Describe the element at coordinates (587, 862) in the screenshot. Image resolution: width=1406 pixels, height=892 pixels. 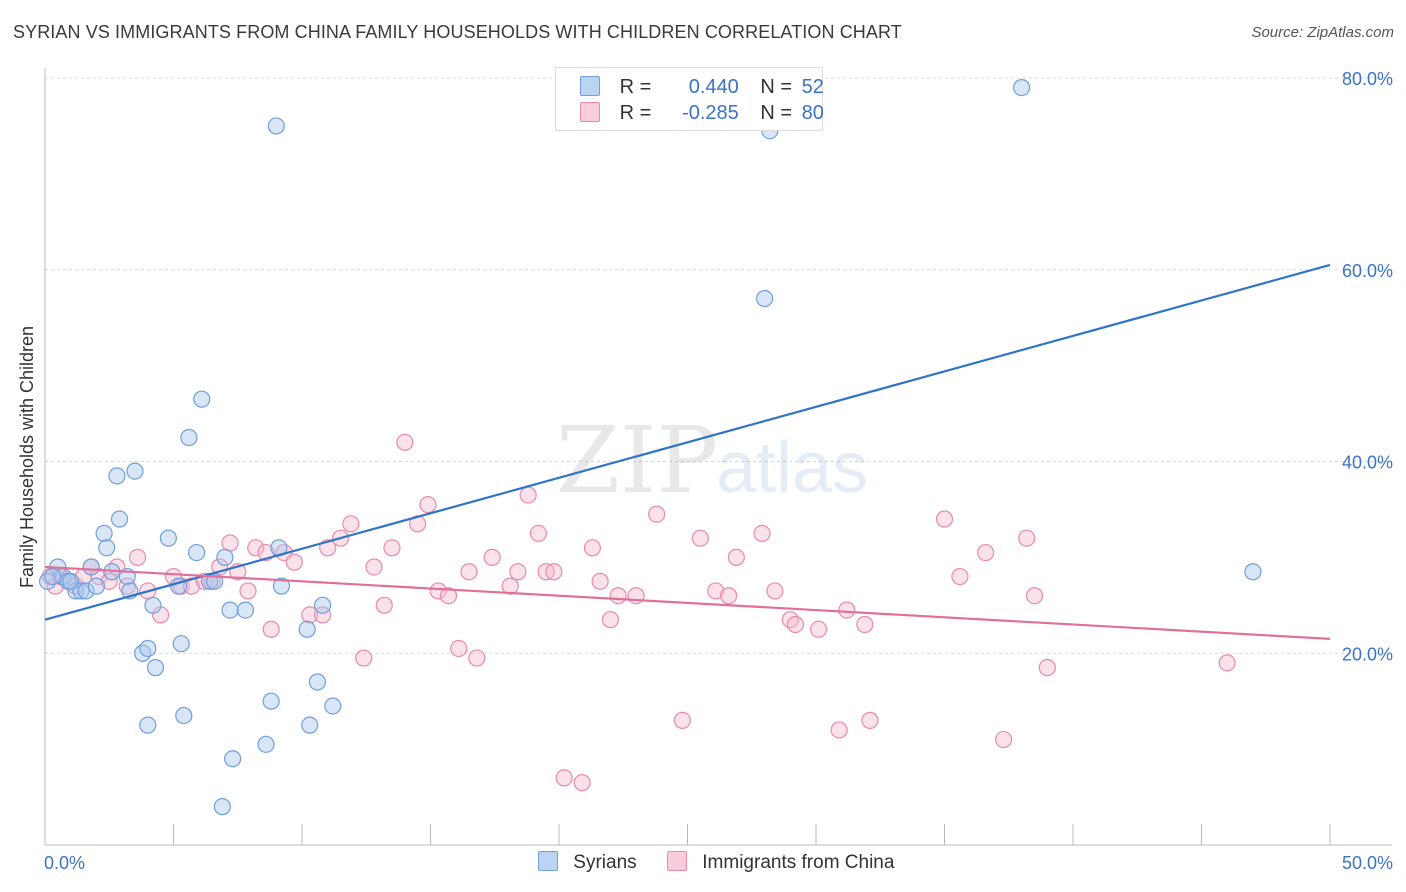
I see `bottom-legend-syrians: Syrians` at that location.